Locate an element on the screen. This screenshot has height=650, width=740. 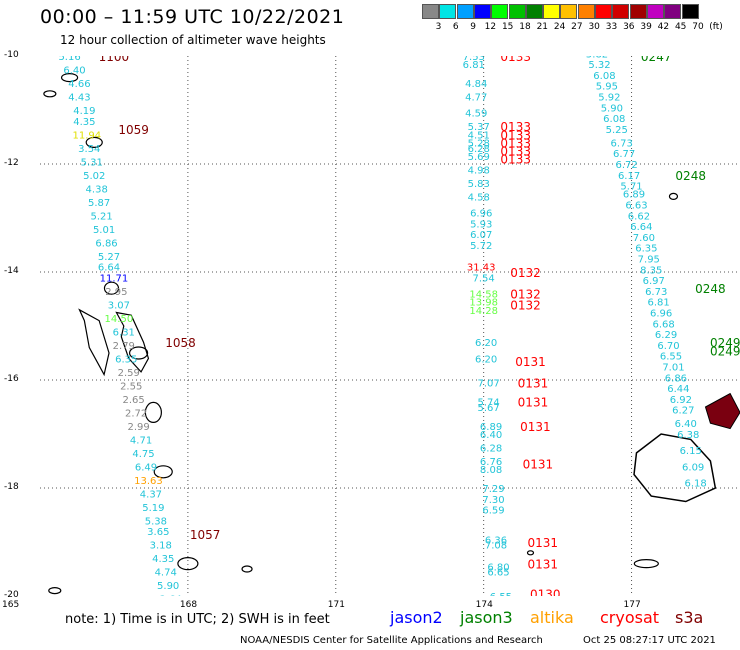
pass-time-label: 0130 is located at coordinates (545, 591).